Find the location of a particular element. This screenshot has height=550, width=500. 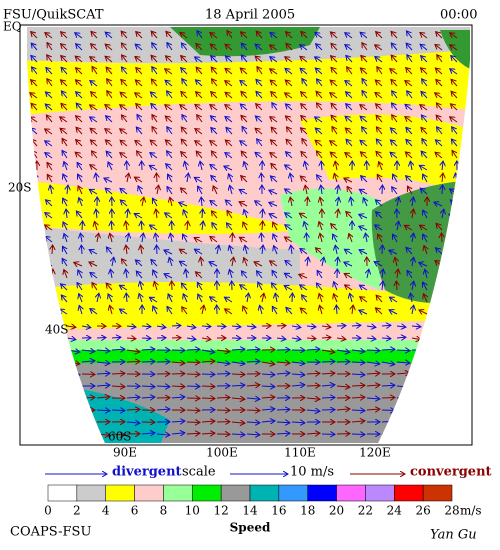

colorbar-tick-label: 6 is located at coordinates (135, 511).